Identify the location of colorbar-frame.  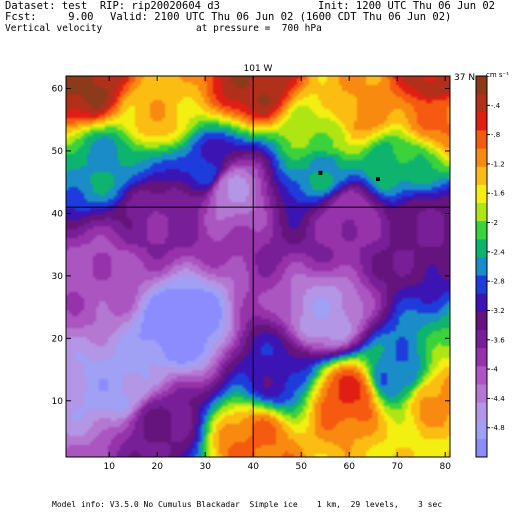
(481, 266).